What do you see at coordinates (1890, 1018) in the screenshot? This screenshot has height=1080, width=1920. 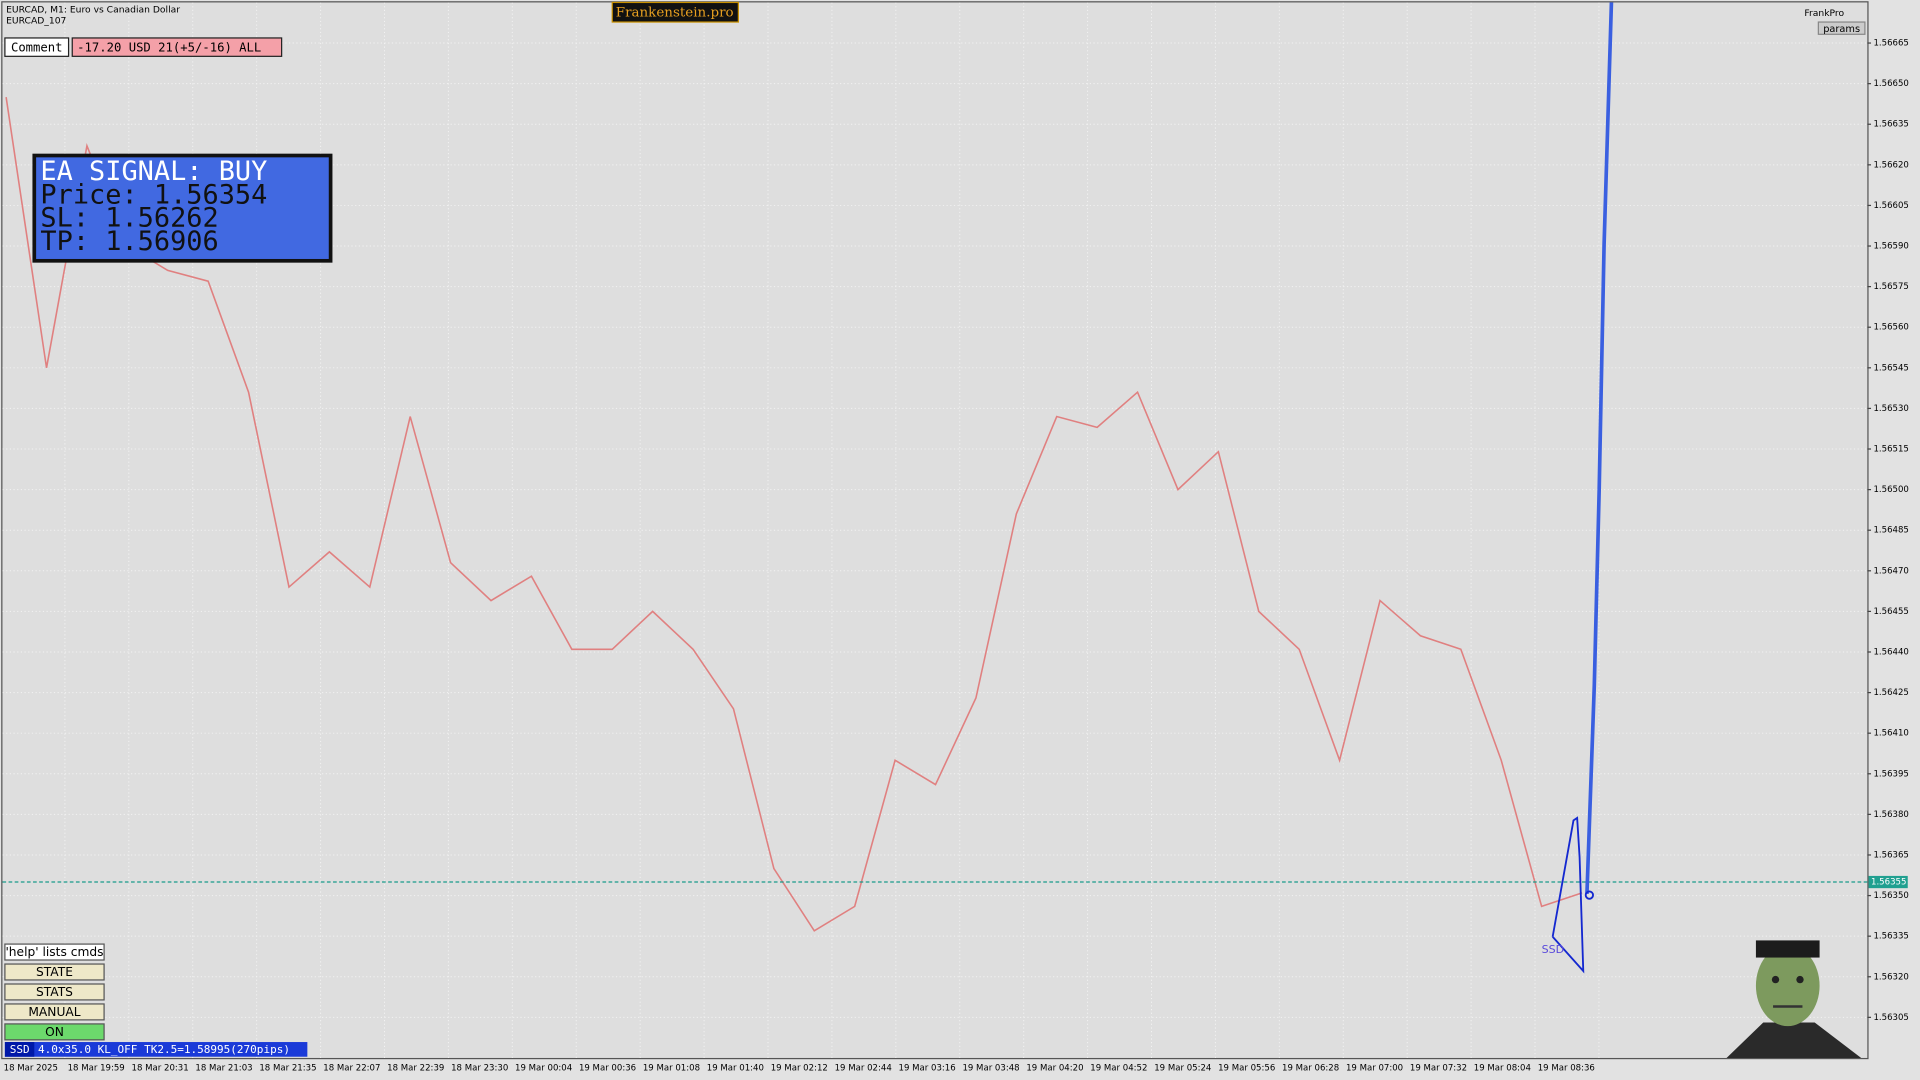 I see `y-tick-label: 1.56305` at bounding box center [1890, 1018].